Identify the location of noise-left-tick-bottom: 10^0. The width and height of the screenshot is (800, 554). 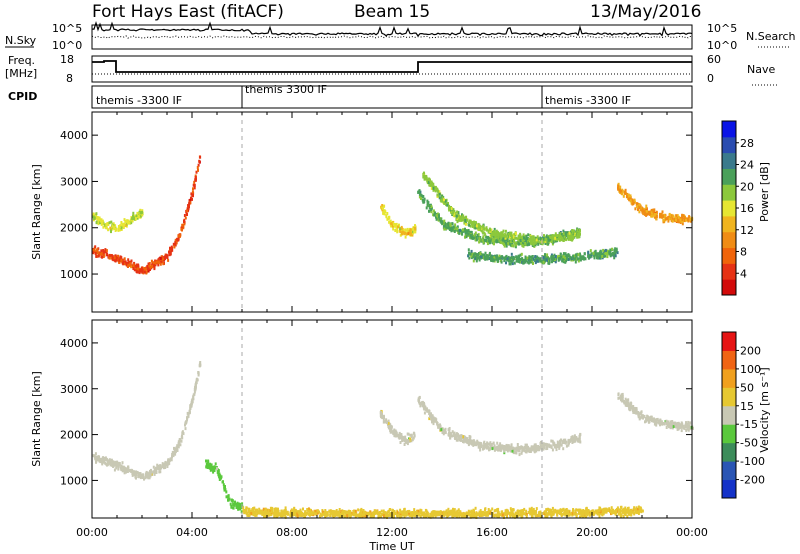
(67, 45).